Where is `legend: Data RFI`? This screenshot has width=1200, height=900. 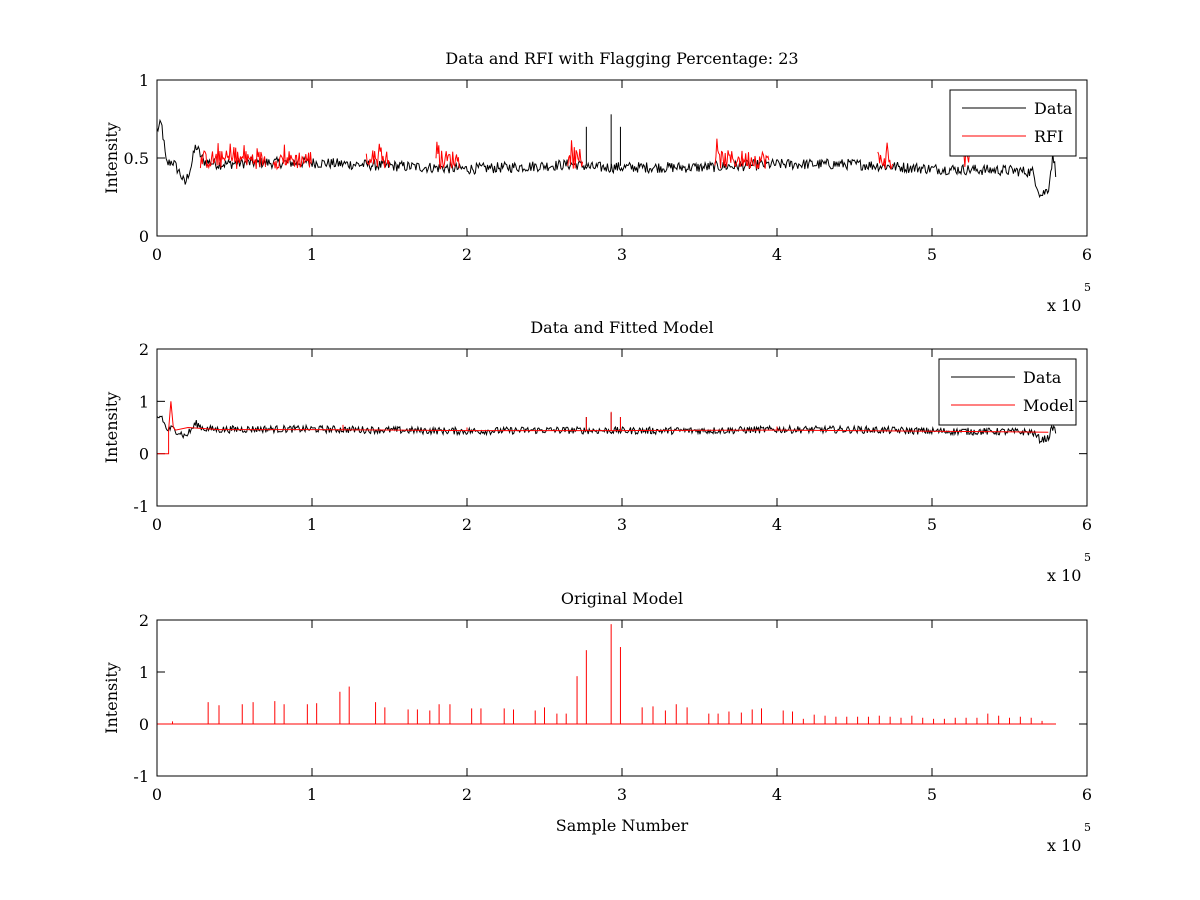
legend: Data RFI is located at coordinates (1013, 123).